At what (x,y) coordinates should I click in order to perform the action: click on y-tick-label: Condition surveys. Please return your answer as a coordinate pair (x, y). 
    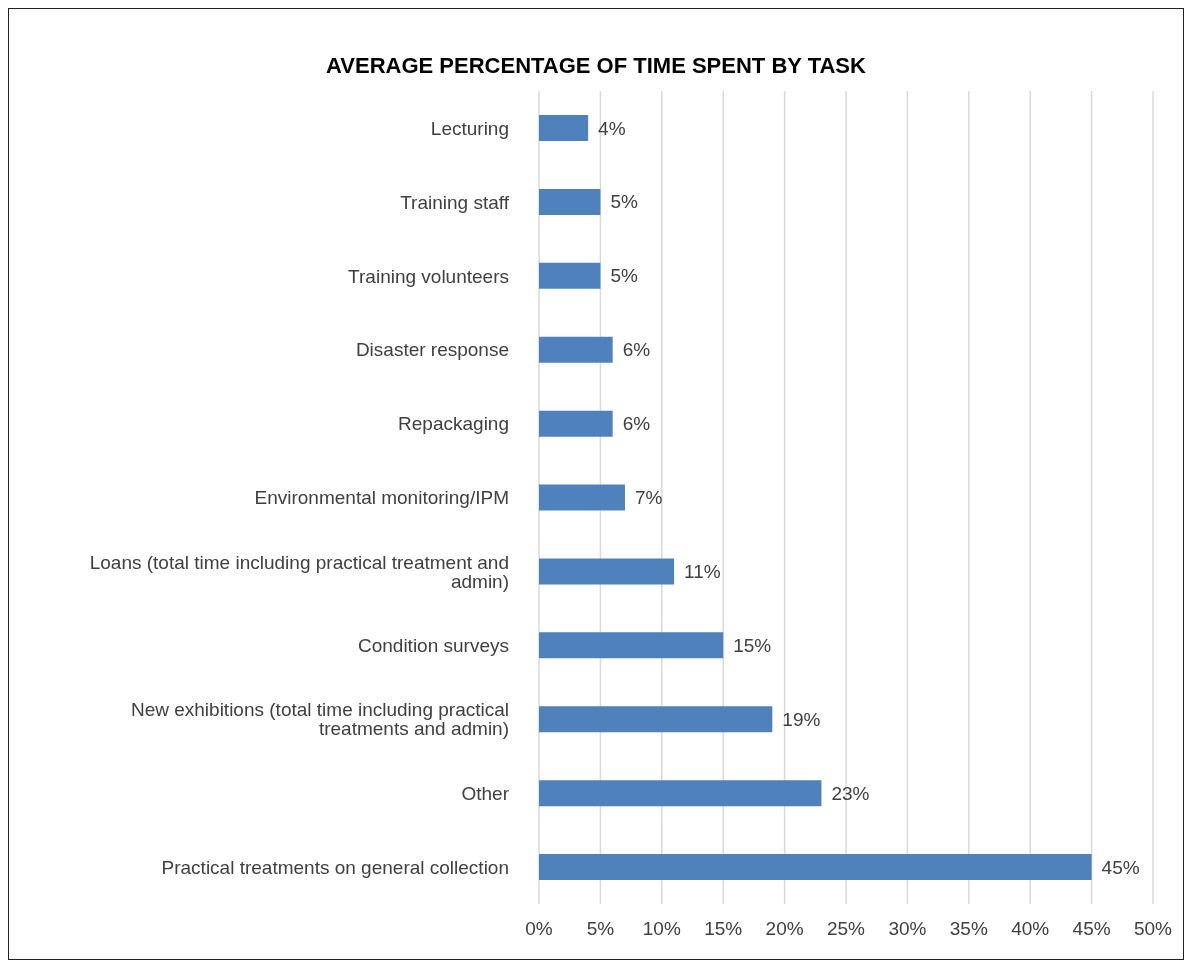
    Looking at the image, I should click on (433, 646).